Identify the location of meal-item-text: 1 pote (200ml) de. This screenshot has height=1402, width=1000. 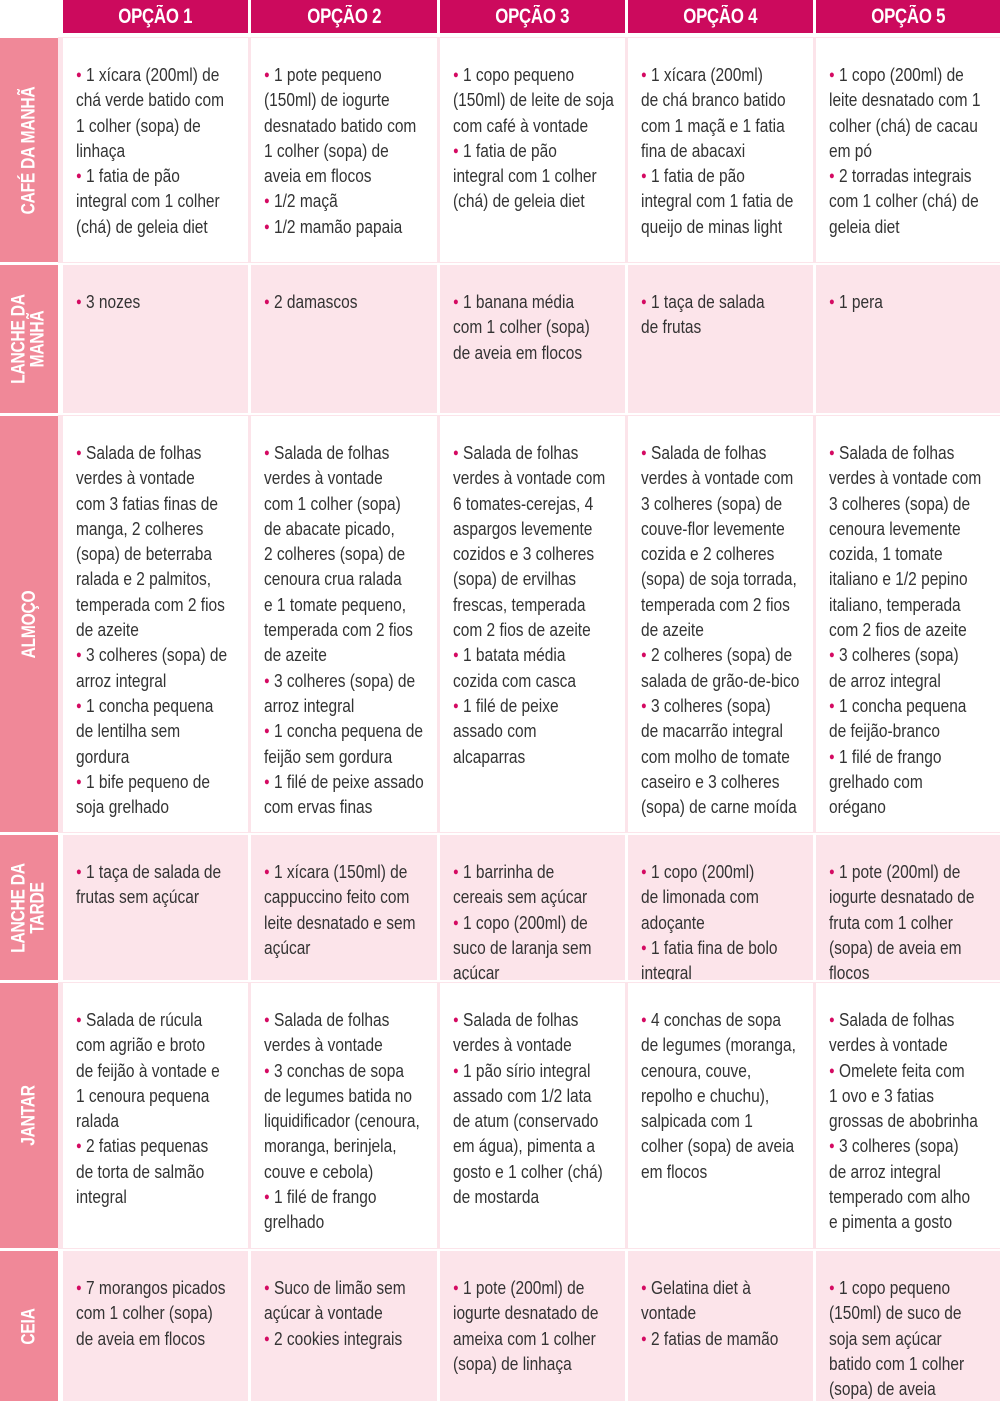
(524, 1288).